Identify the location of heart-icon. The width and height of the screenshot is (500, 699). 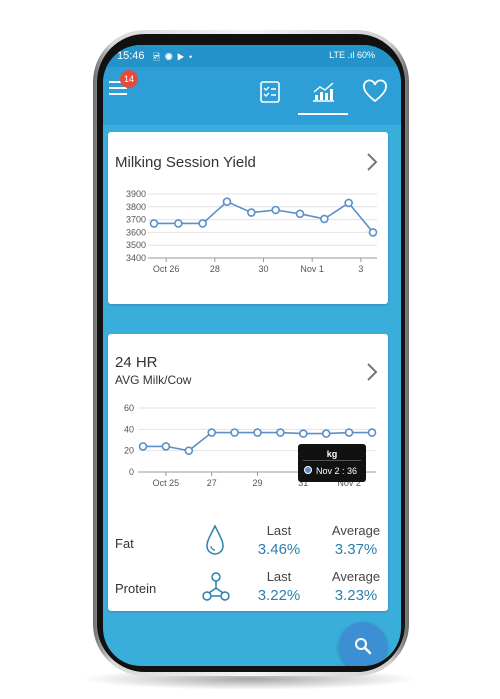
(375, 92).